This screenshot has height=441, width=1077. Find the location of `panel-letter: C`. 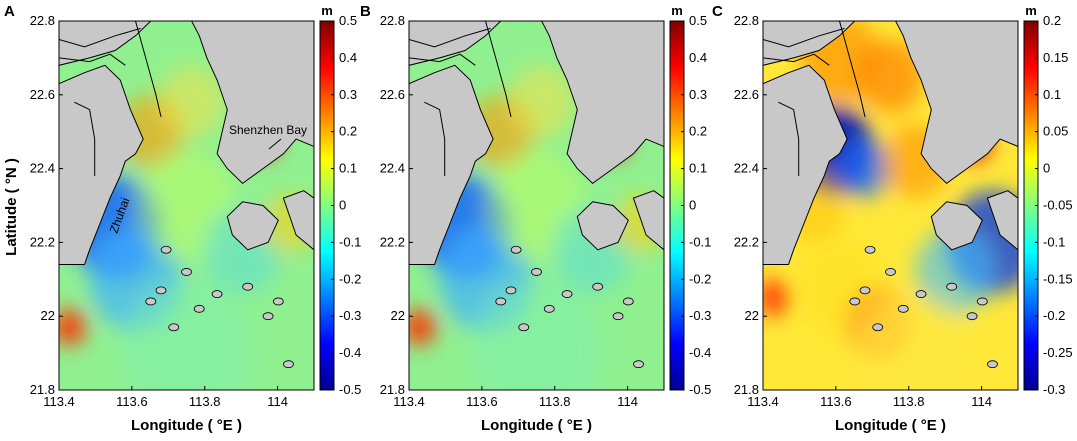

panel-letter: C is located at coordinates (717, 11).